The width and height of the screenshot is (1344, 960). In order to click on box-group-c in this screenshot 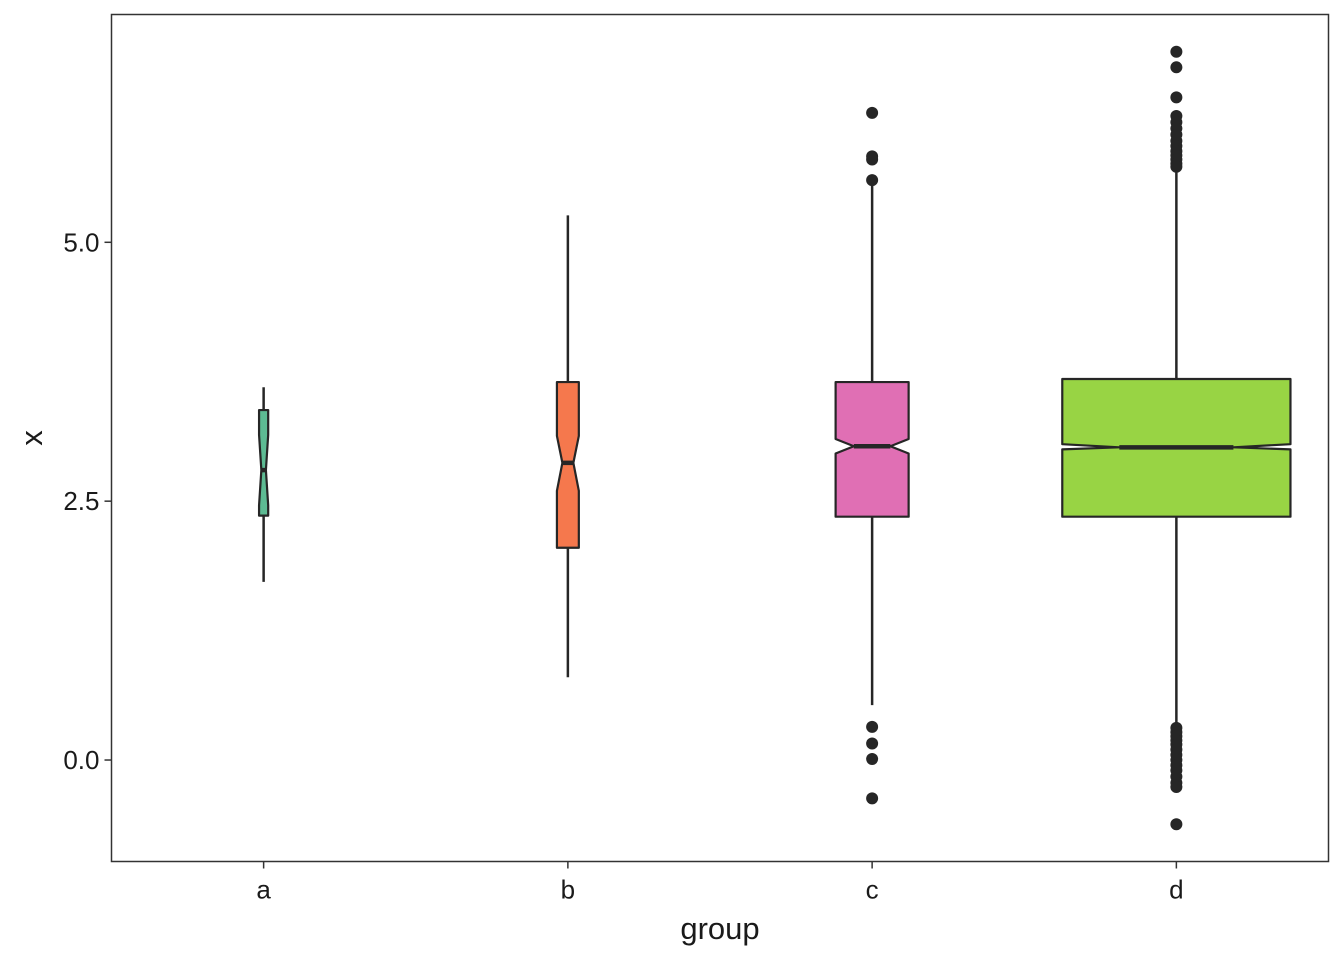, I will do `click(872, 455)`.